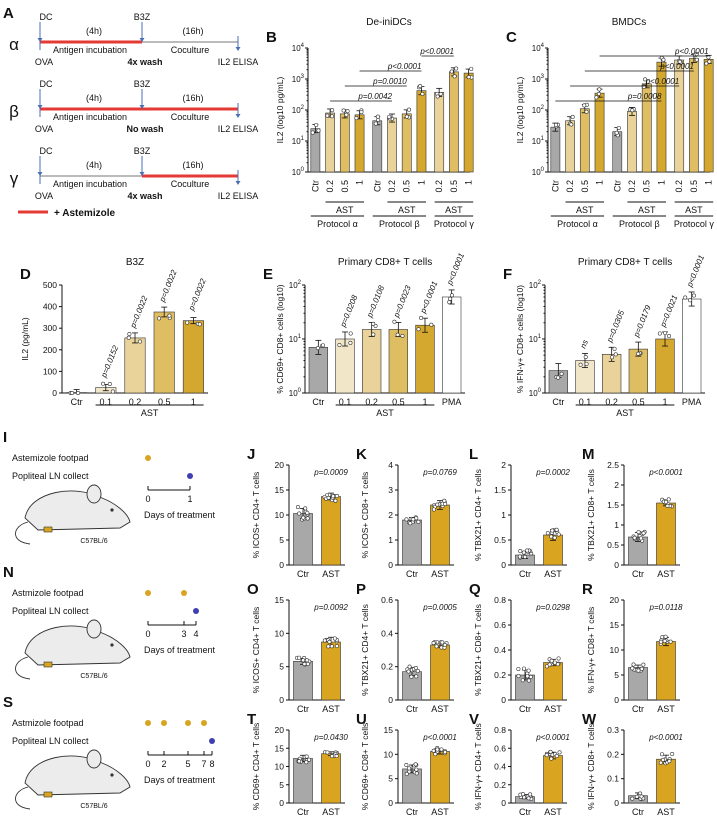  What do you see at coordinates (8, 13) in the screenshot?
I see `panel-letter: A` at bounding box center [8, 13].